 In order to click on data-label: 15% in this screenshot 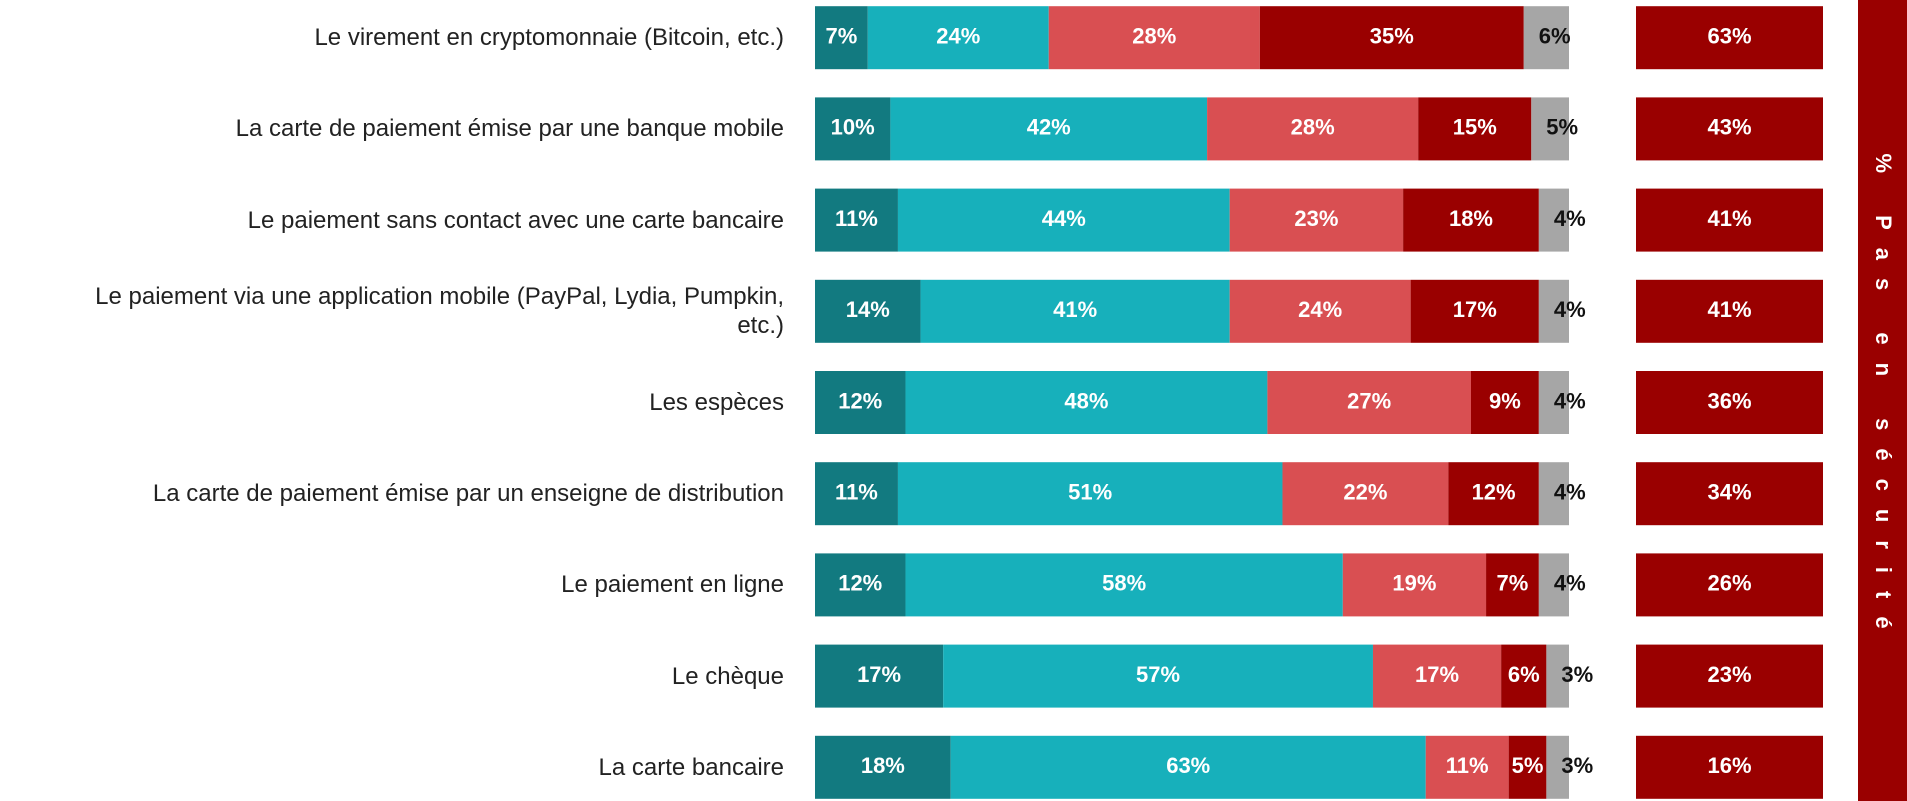, I will do `click(1475, 127)`.